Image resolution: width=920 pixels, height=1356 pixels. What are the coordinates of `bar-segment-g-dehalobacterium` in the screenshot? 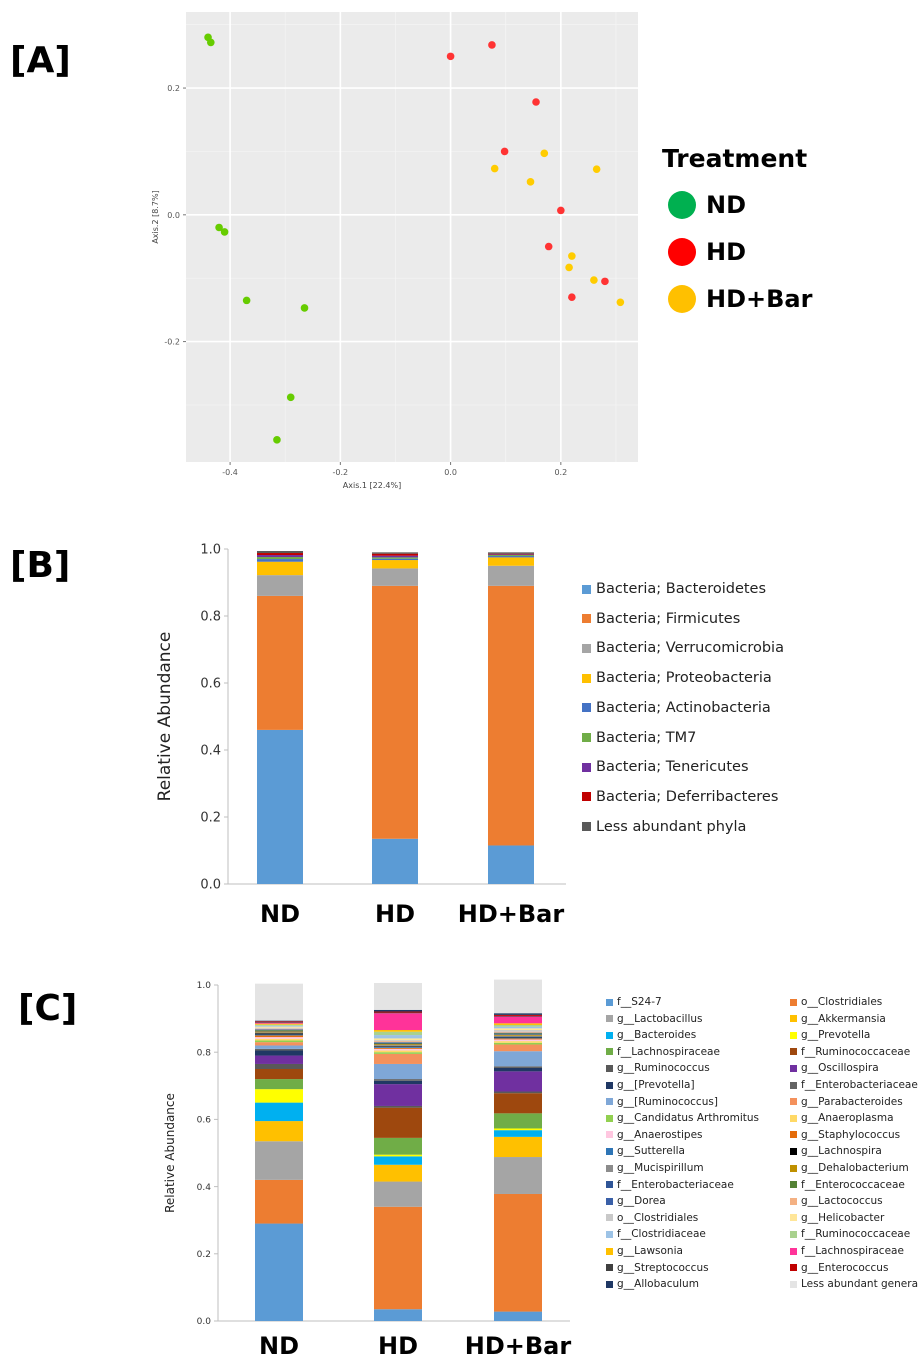 It's located at (398, 1045).